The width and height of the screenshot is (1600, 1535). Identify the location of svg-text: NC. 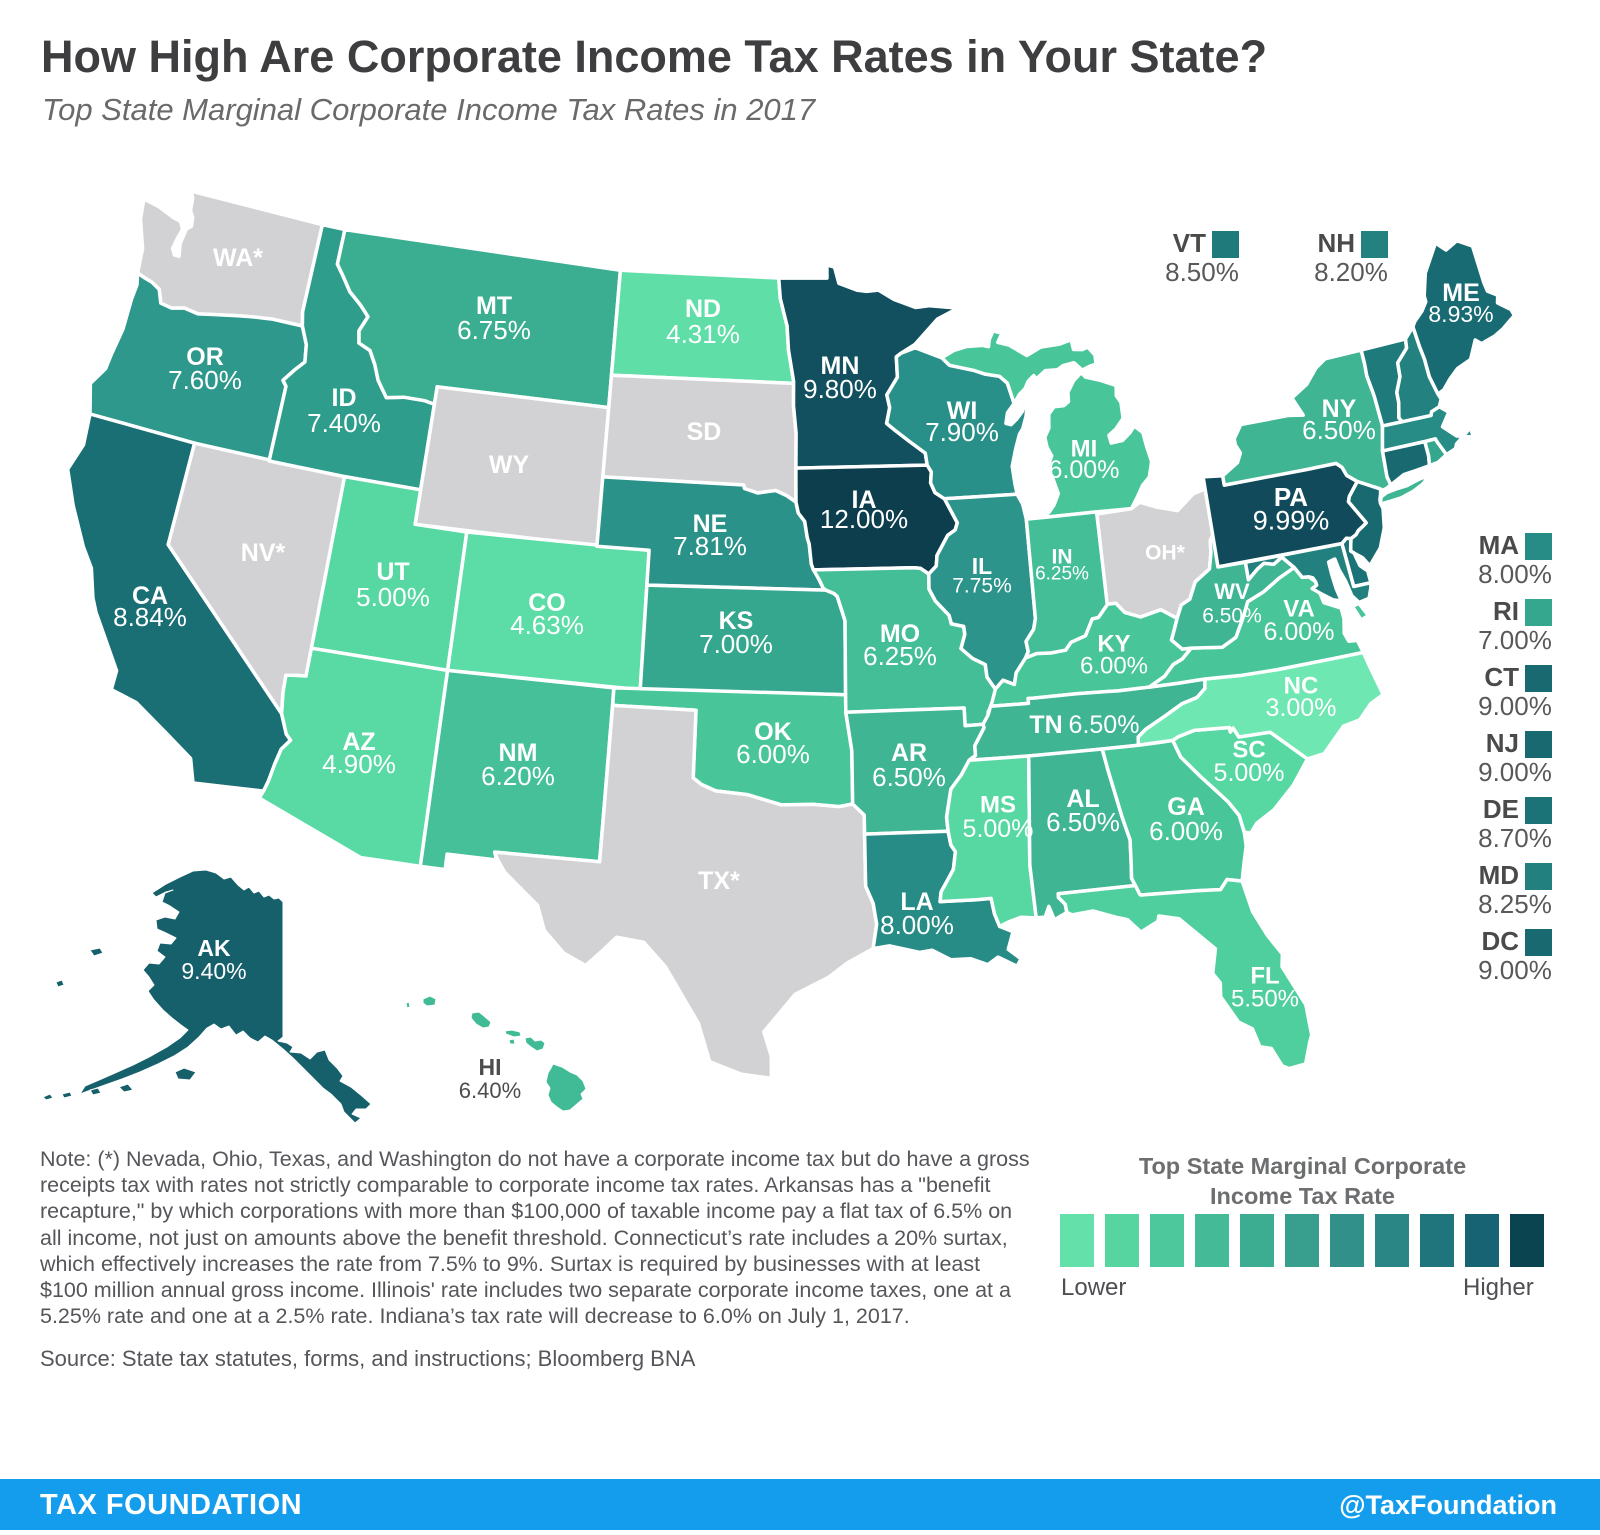
(1301, 686).